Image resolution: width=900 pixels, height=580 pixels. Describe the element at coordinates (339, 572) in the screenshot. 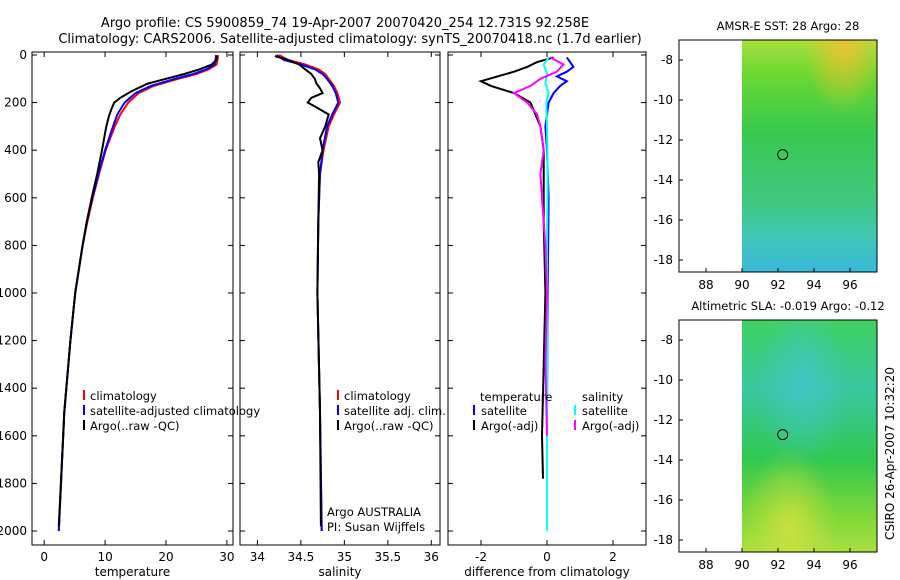

I see `salinity-xlabel: salinity` at that location.